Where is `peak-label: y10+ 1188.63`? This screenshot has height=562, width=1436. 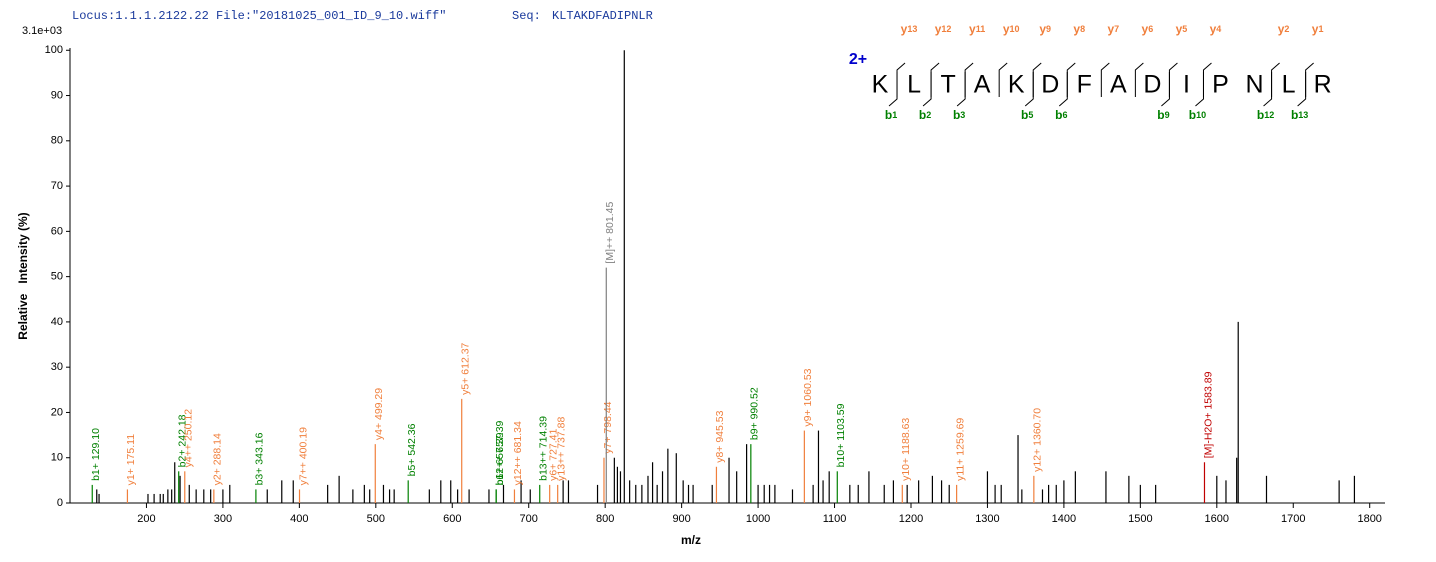
peak-label: y10+ 1188.63 is located at coordinates (906, 449).